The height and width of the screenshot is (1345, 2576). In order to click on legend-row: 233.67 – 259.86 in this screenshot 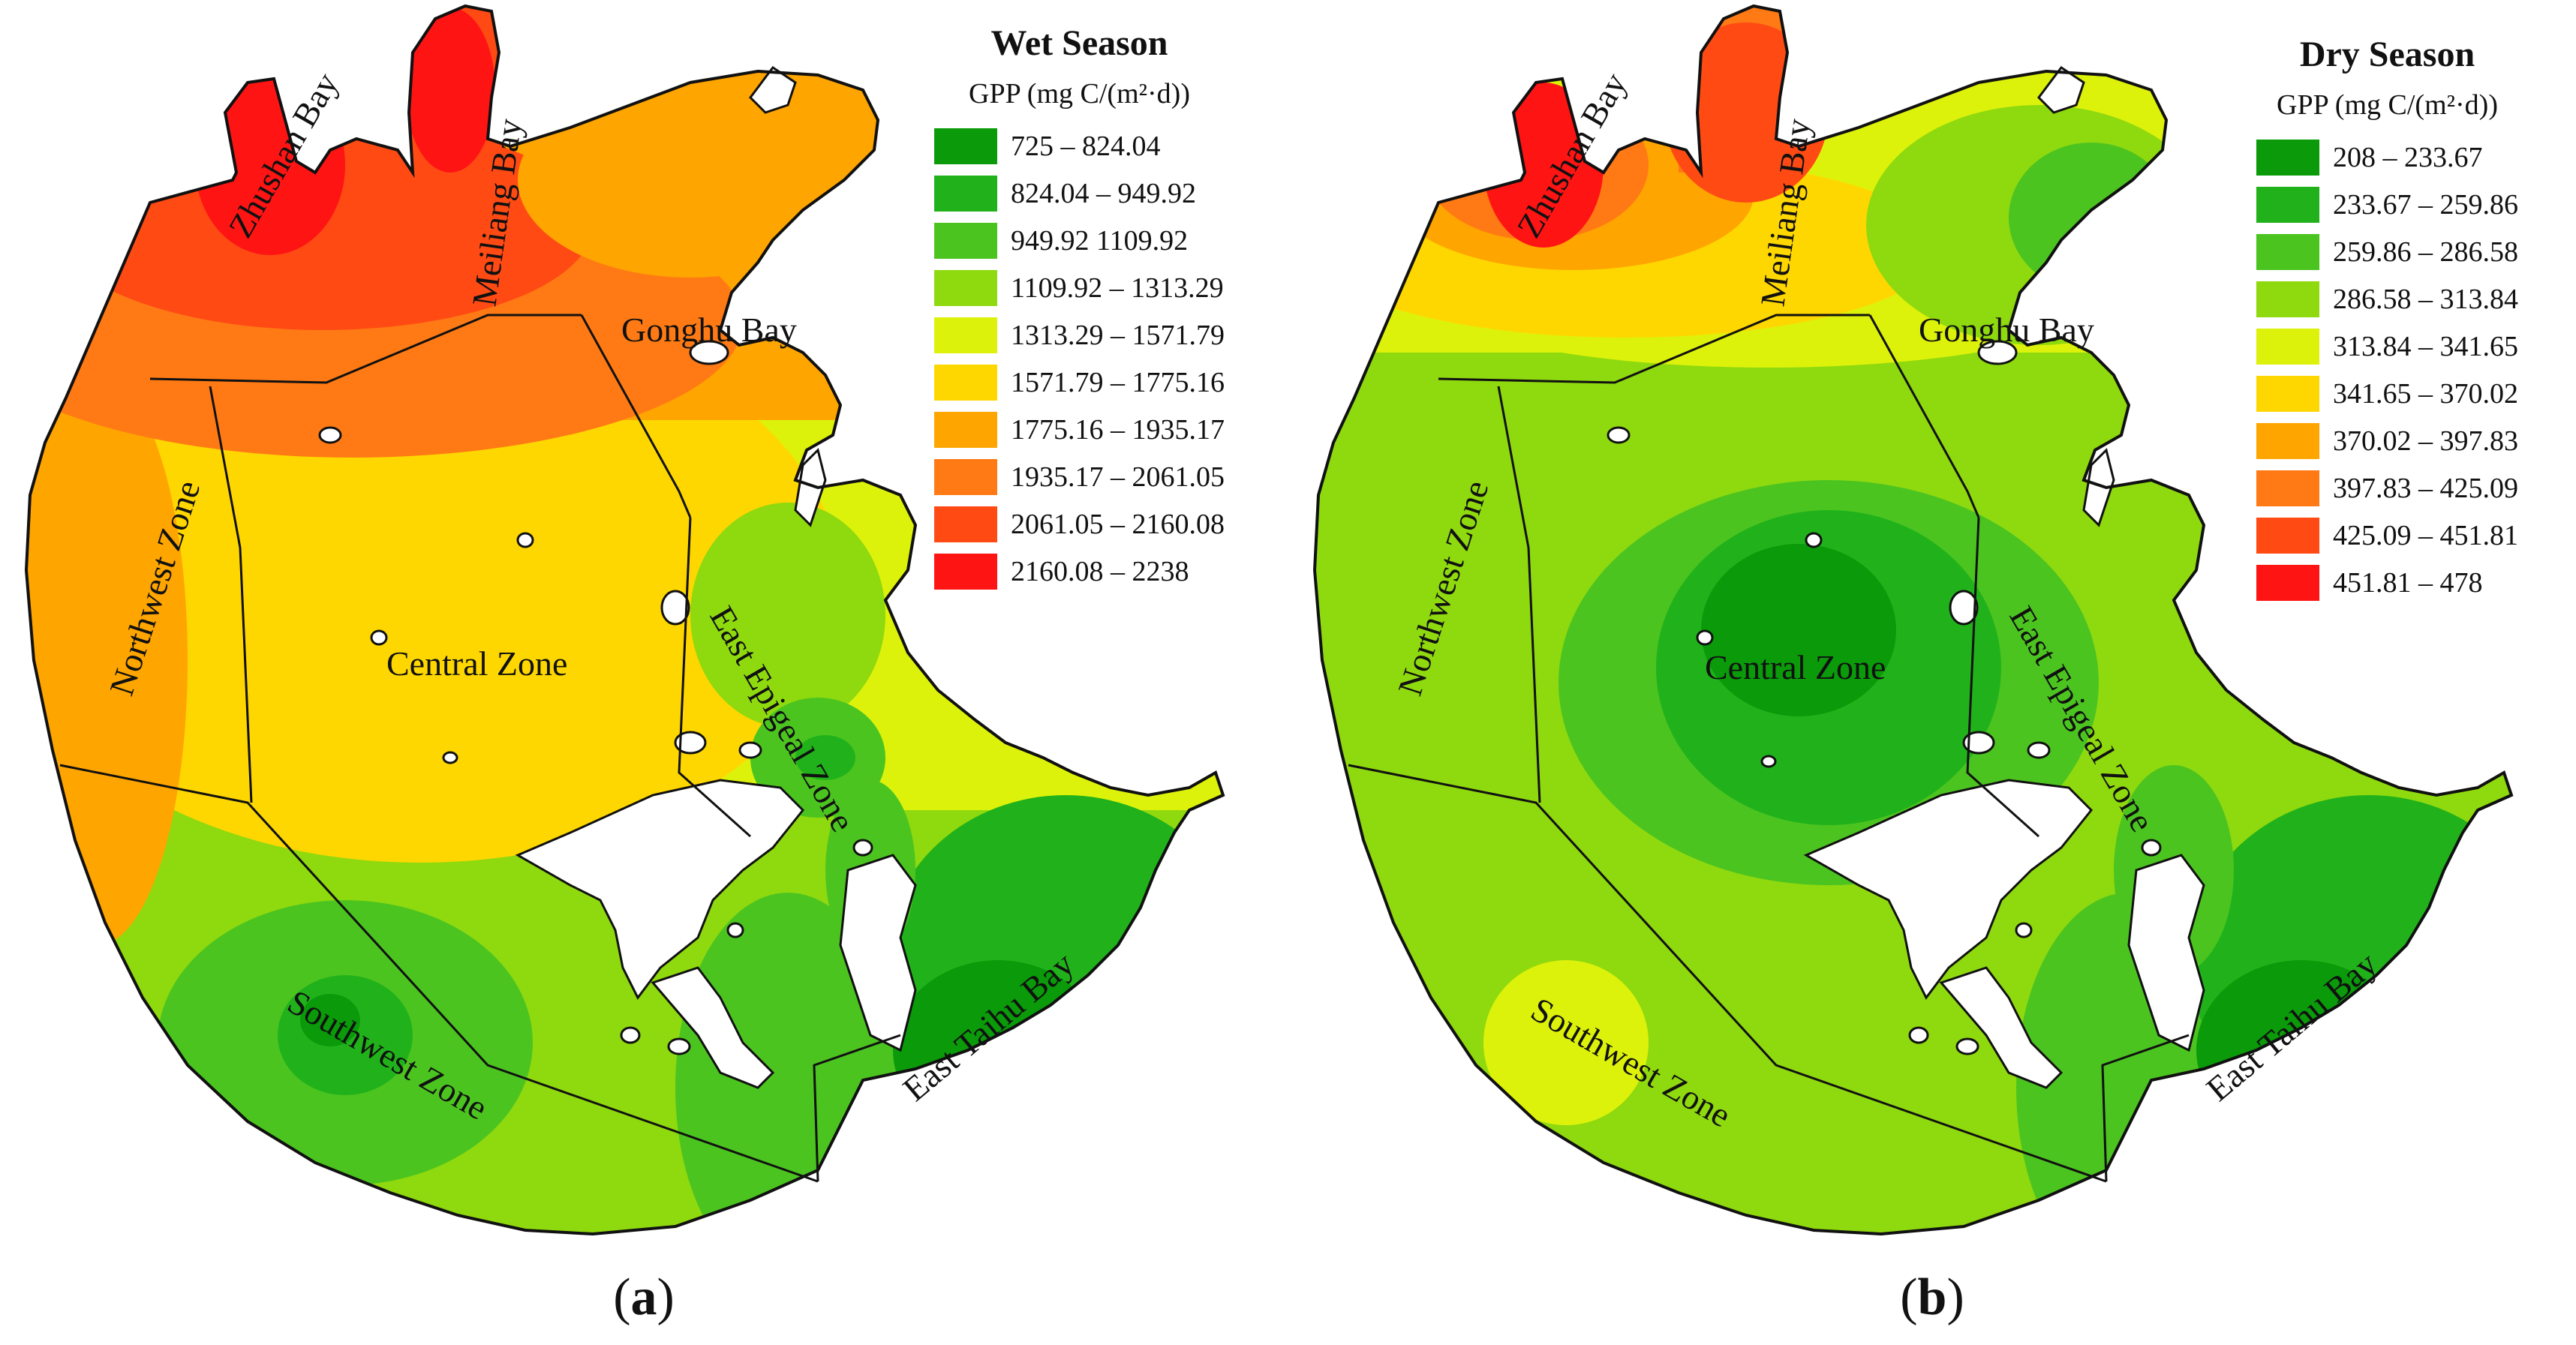, I will do `click(2387, 204)`.